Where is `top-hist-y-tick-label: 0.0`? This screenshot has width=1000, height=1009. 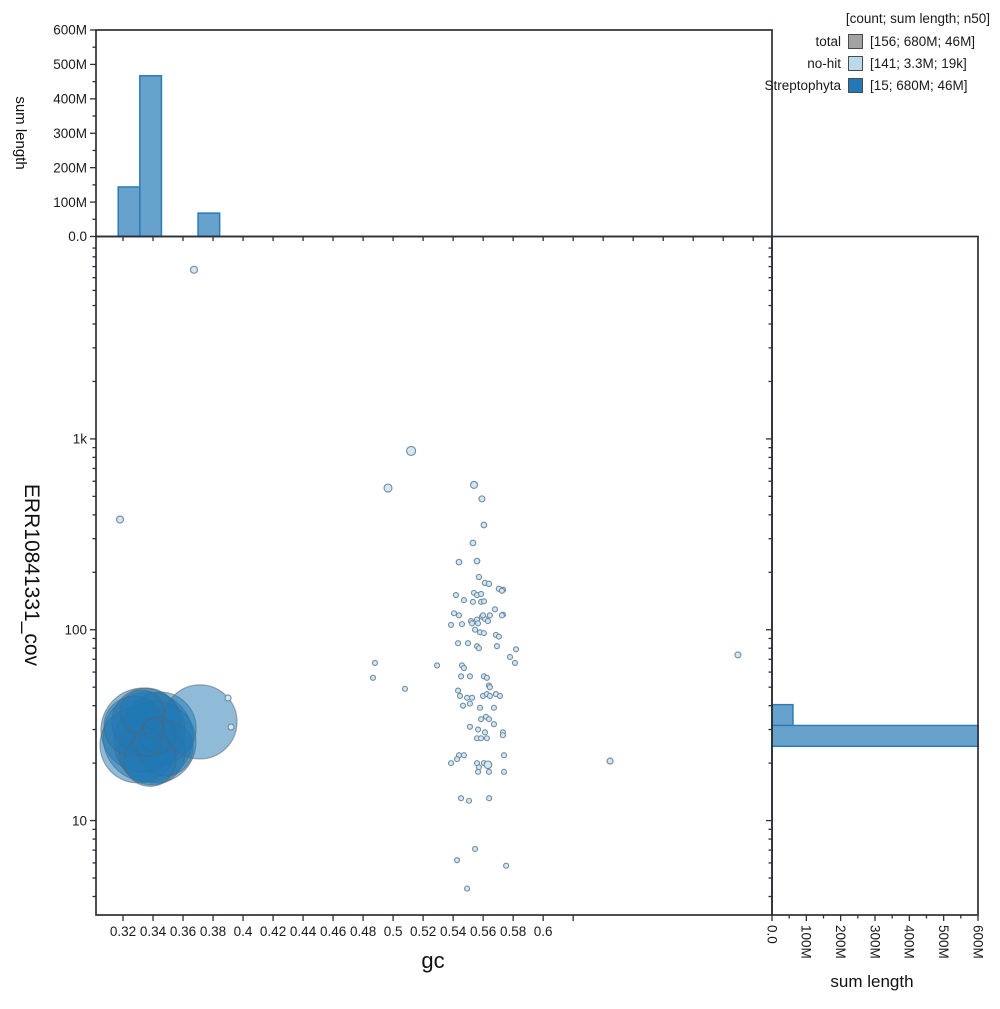
top-hist-y-tick-label: 0.0 is located at coordinates (77, 236).